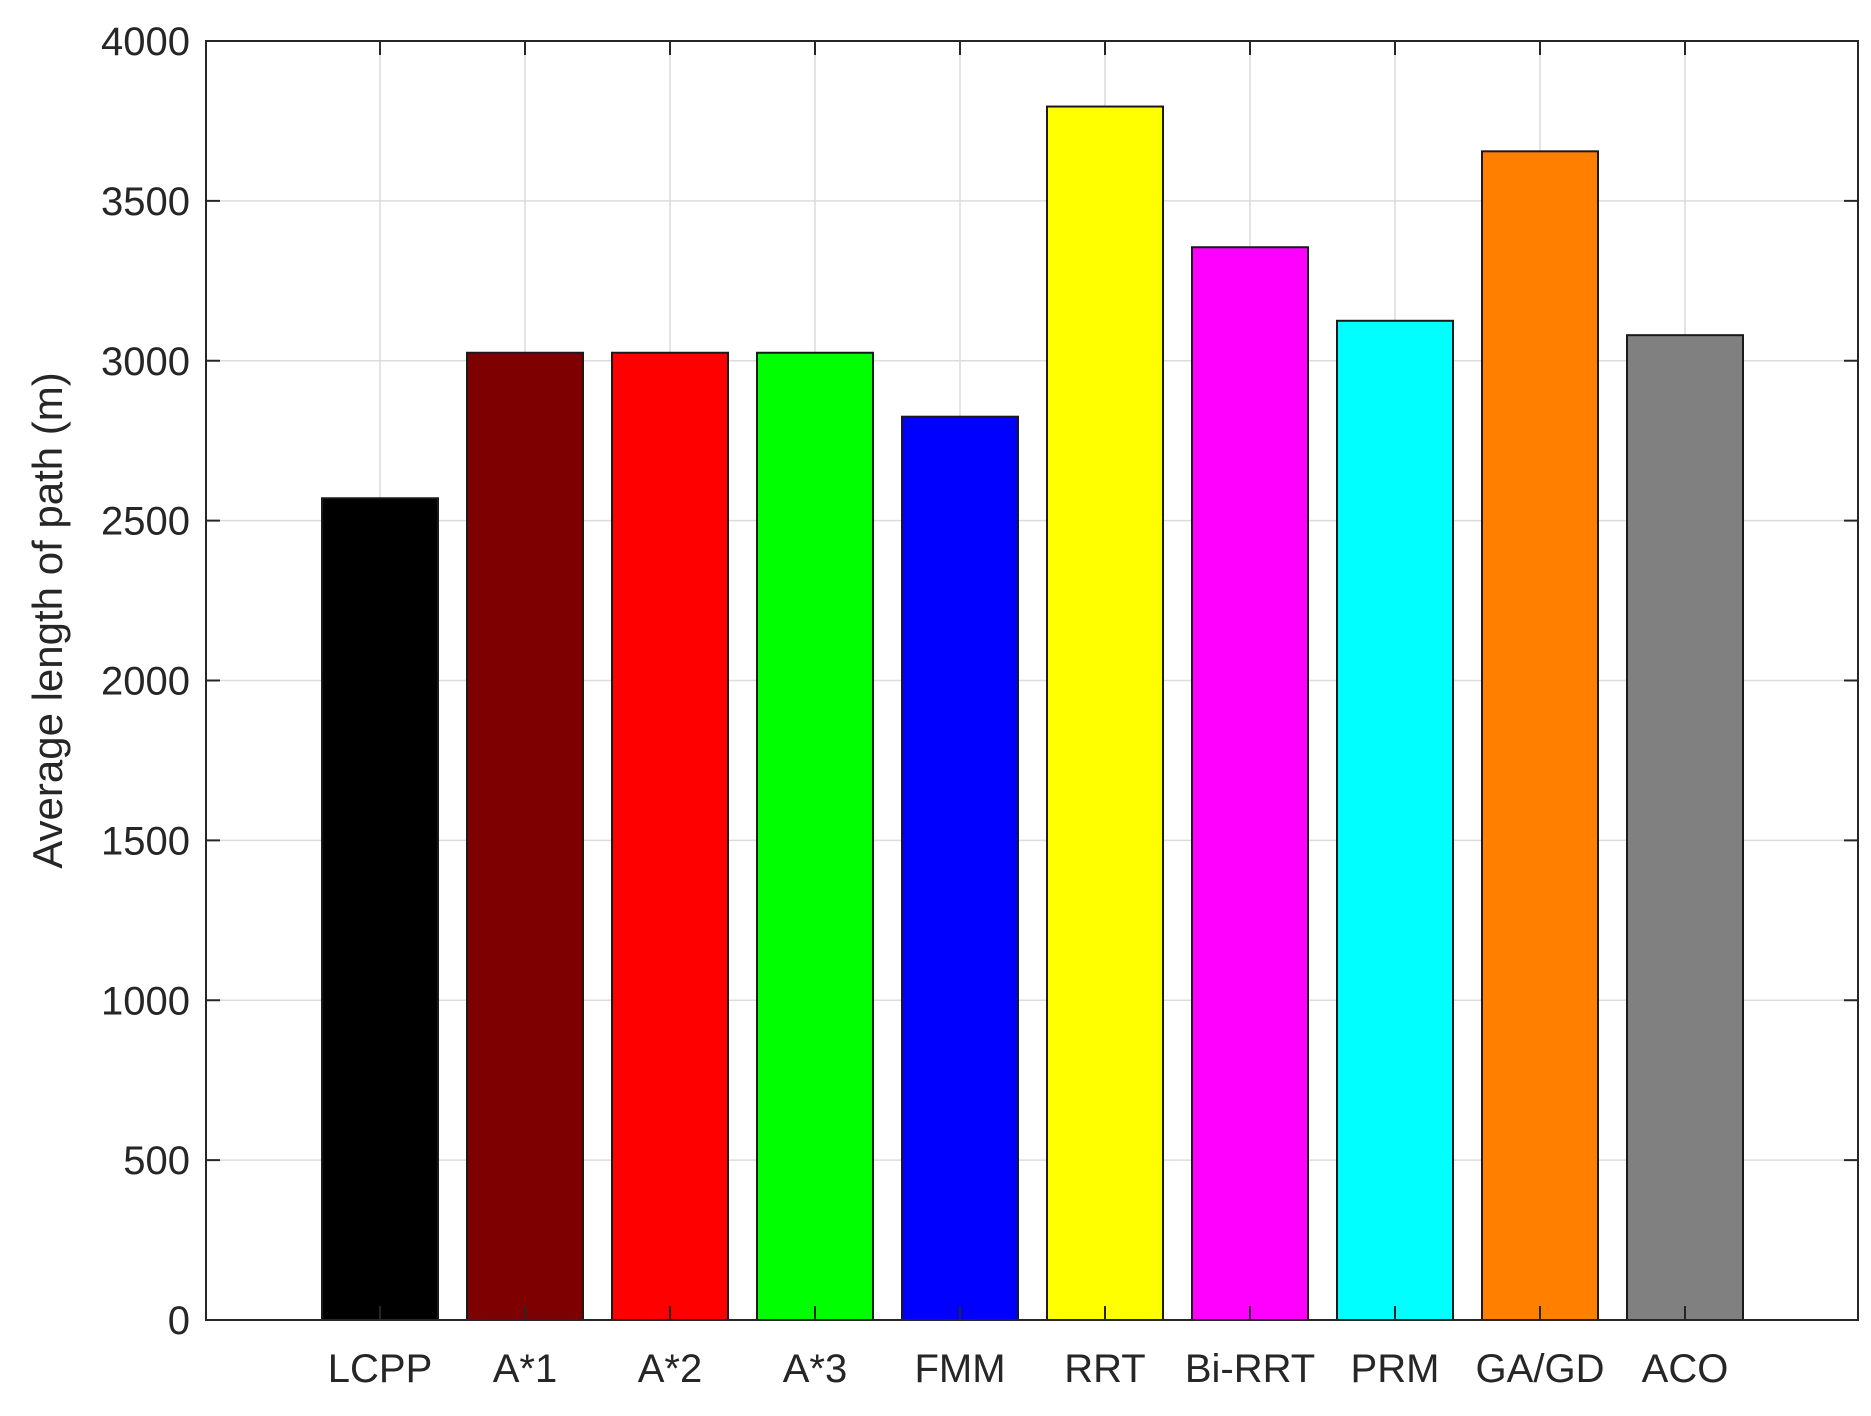 This screenshot has width=1871, height=1416. What do you see at coordinates (1540, 736) in the screenshot?
I see `bar-ga-gd` at bounding box center [1540, 736].